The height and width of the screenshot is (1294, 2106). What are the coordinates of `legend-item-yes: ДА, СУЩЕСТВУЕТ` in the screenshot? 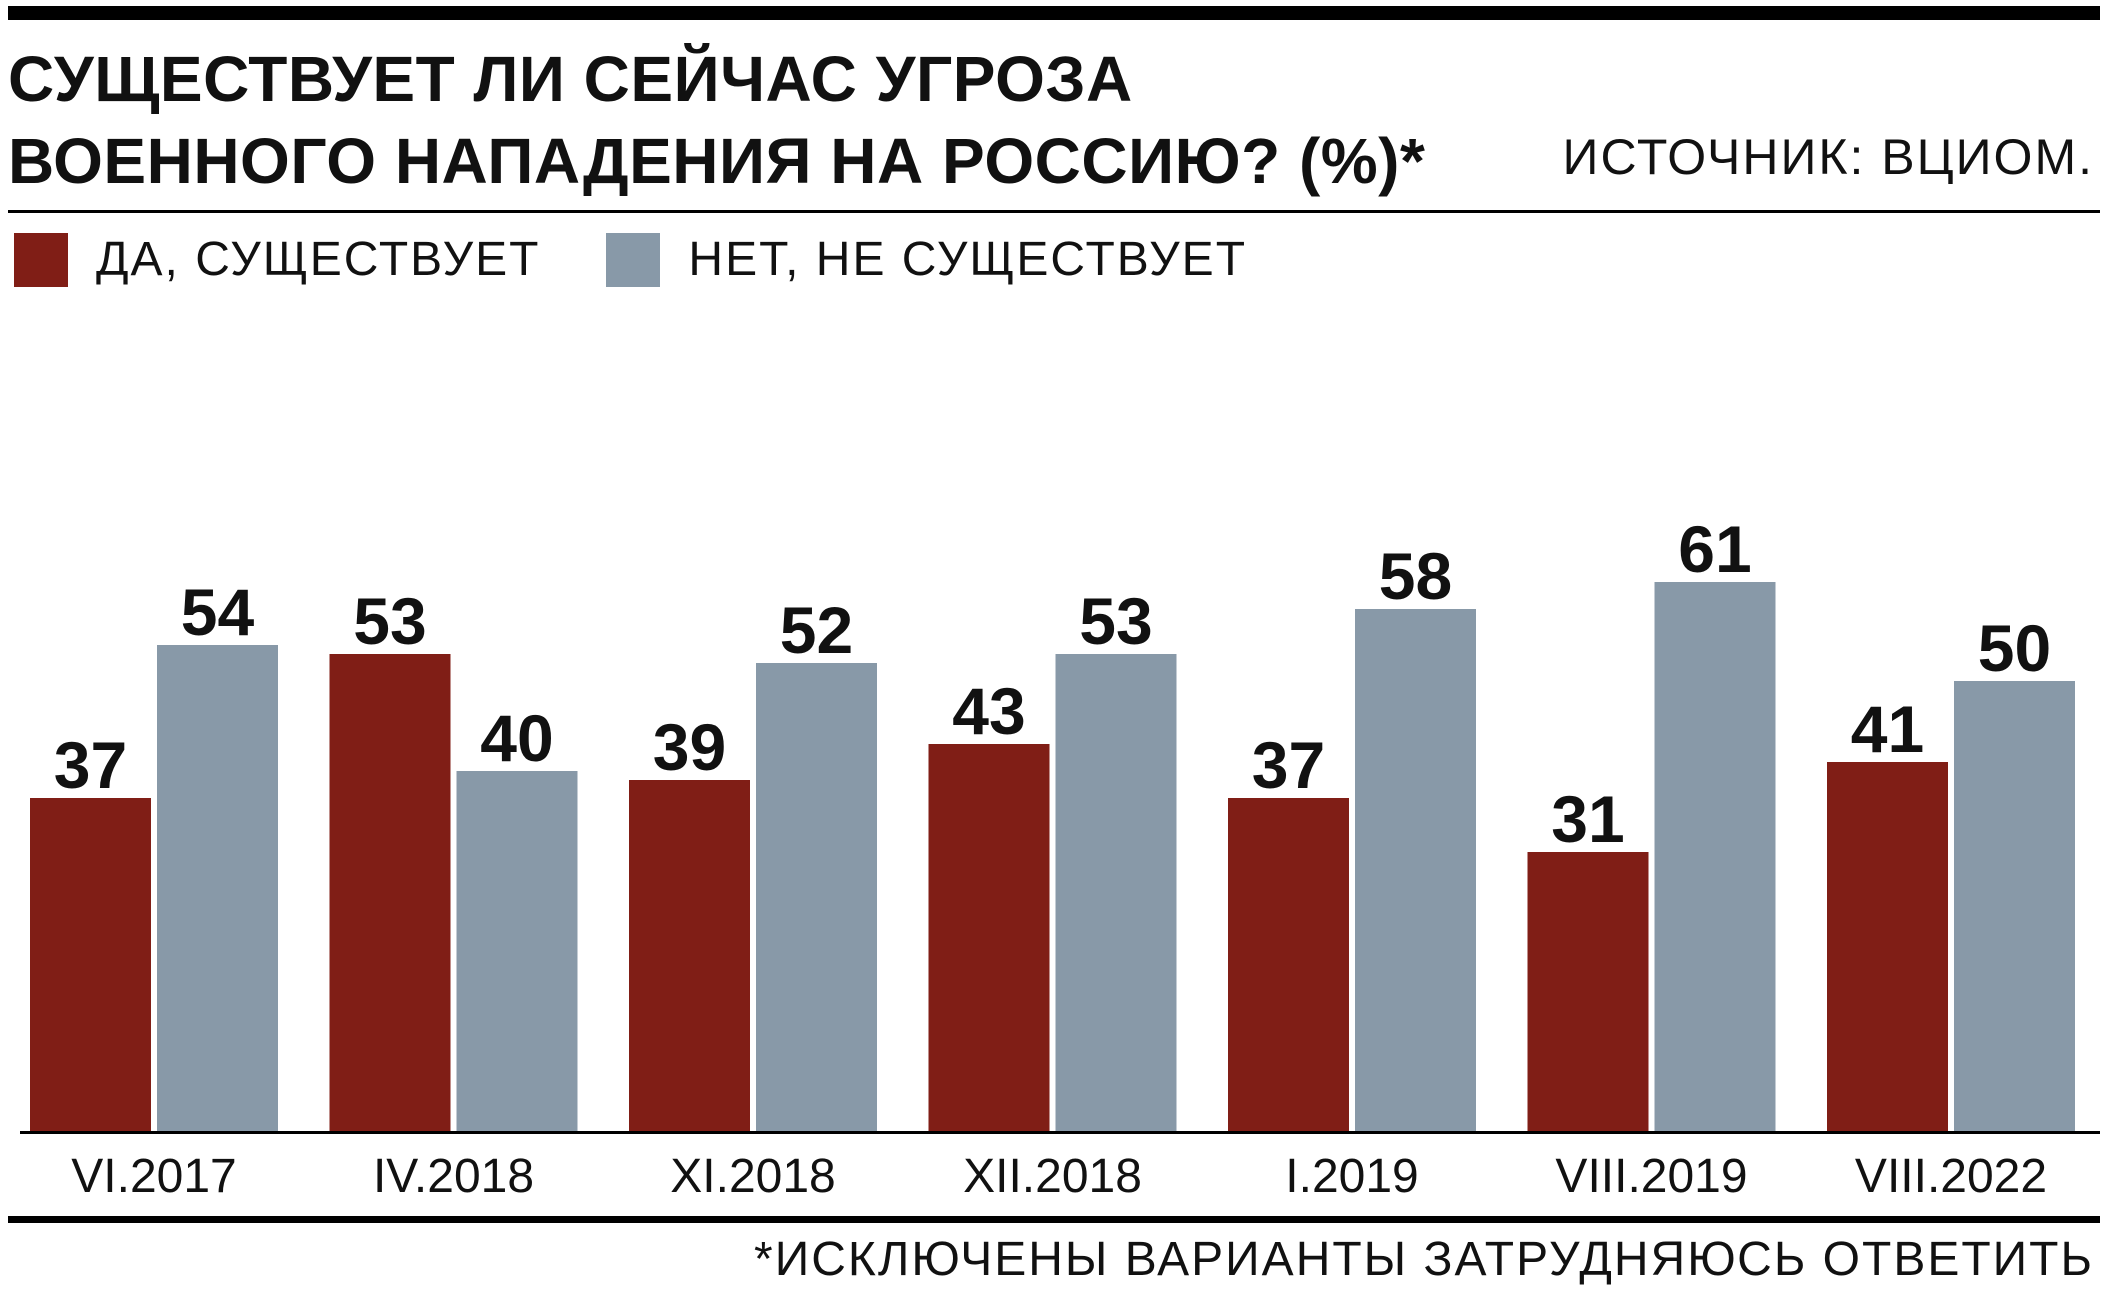 It's located at (277, 259).